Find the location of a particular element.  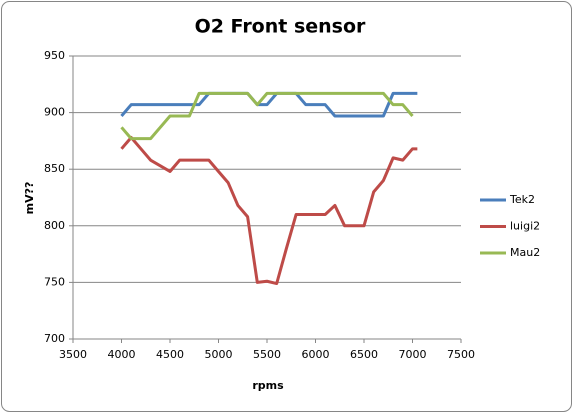

legend-label: luigi2 is located at coordinates (525, 226).